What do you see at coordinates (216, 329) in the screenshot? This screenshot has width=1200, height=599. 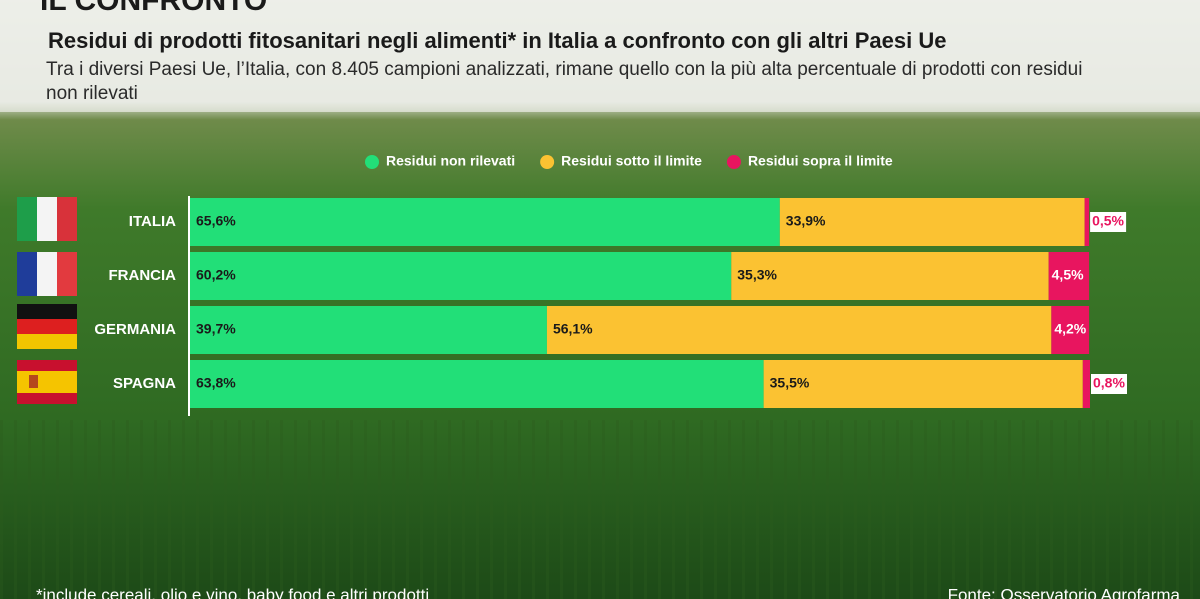 I see `value-label: 39,7%` at bounding box center [216, 329].